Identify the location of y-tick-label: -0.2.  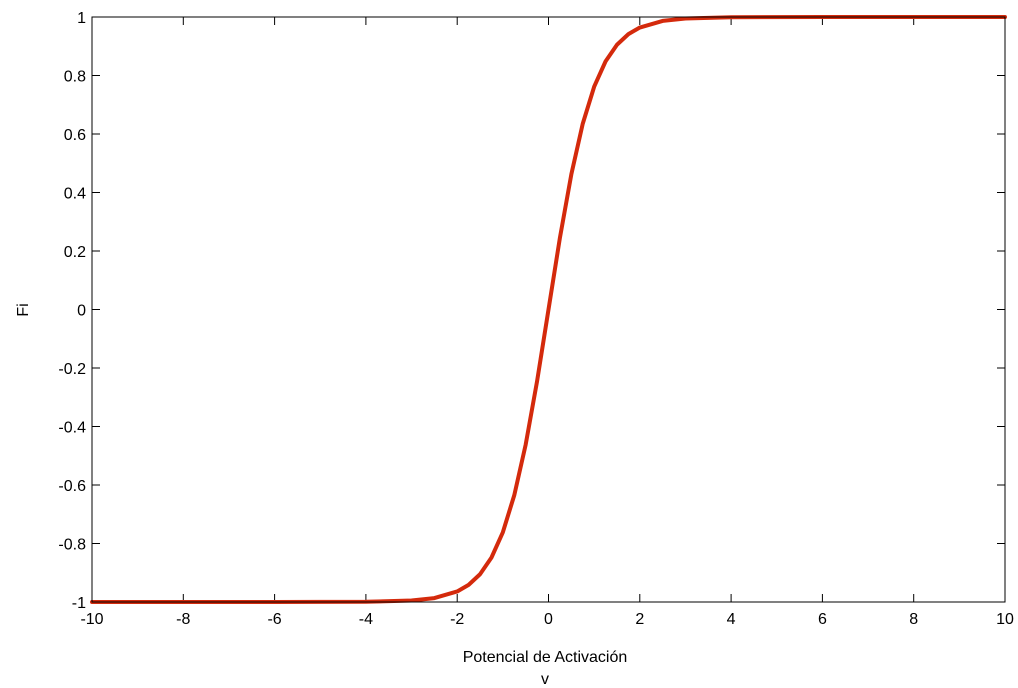
(72, 369).